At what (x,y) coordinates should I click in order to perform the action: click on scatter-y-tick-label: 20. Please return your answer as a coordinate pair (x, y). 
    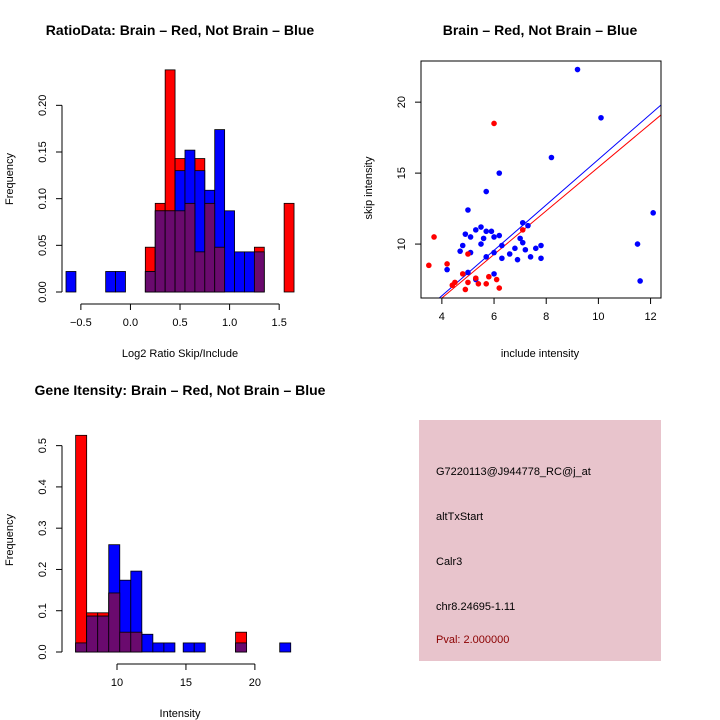
    Looking at the image, I should click on (402, 102).